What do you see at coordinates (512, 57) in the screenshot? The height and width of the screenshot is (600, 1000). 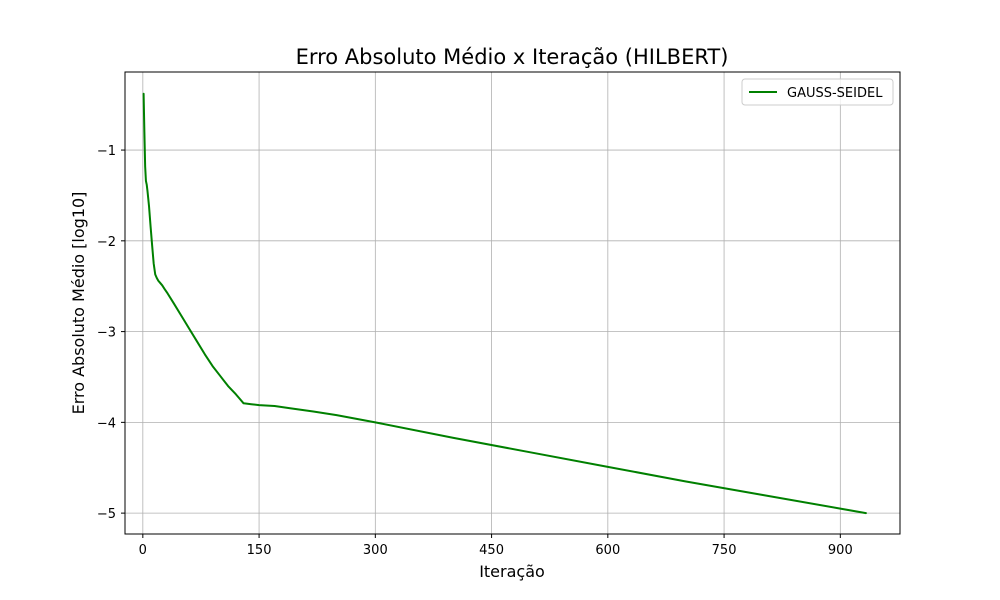 I see `chart-title: Erro Absoluto Médio x Iteração (HILBERT)` at bounding box center [512, 57].